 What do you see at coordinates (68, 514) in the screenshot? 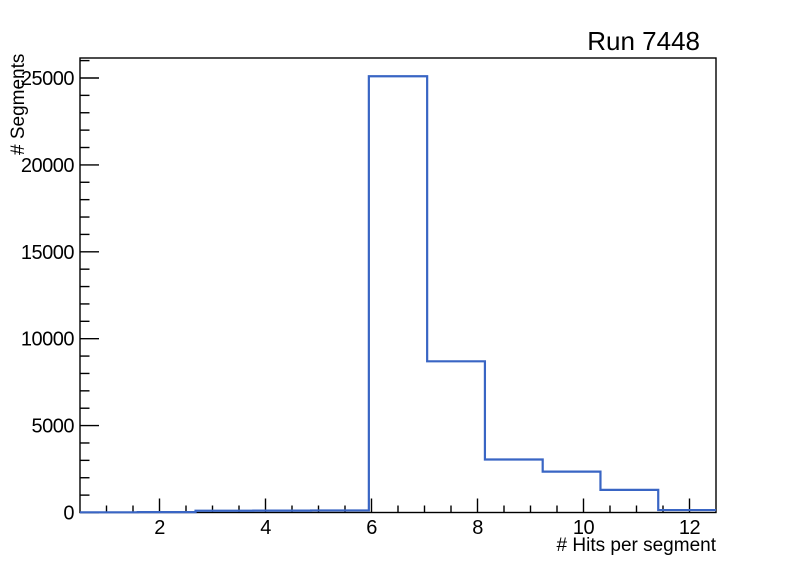
I see `y-tick-label: 0` at bounding box center [68, 514].